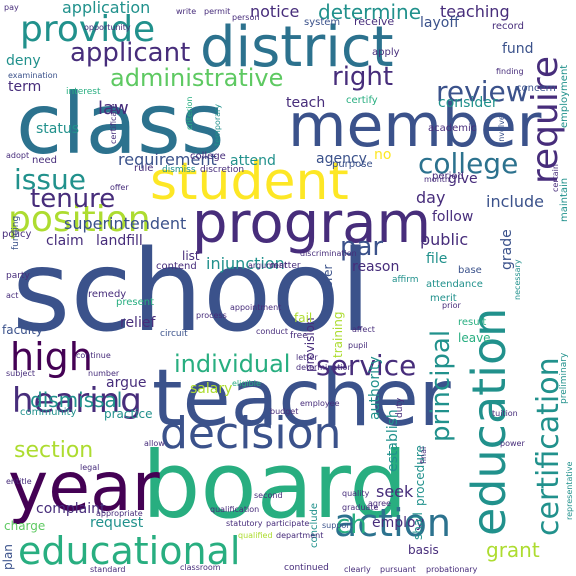  I want to click on cloud-word: application, so click(106, 8).